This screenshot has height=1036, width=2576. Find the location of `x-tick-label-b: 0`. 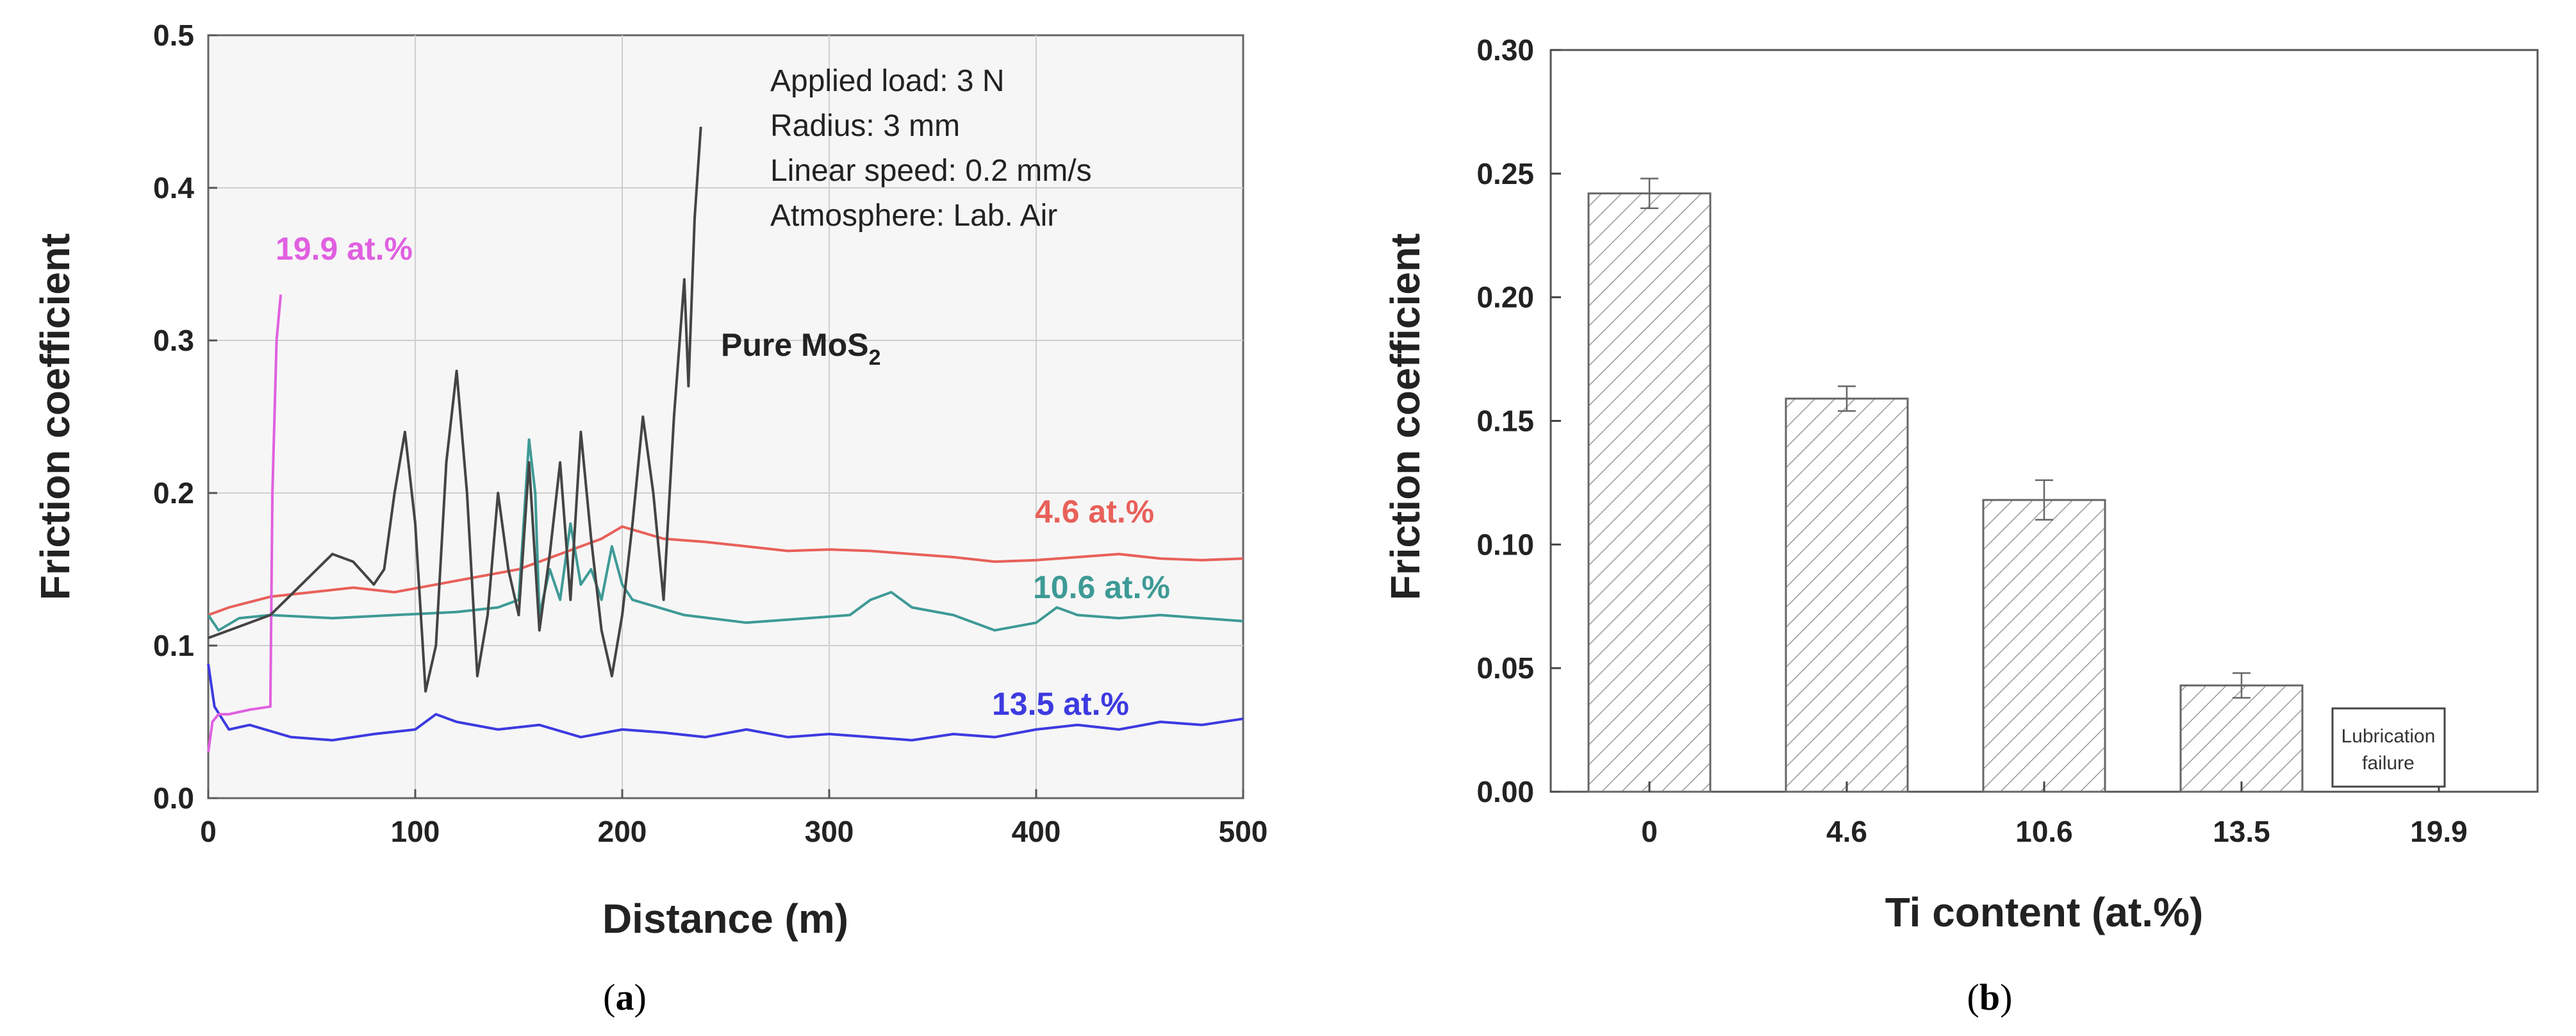

x-tick-label-b: 0 is located at coordinates (1649, 831).